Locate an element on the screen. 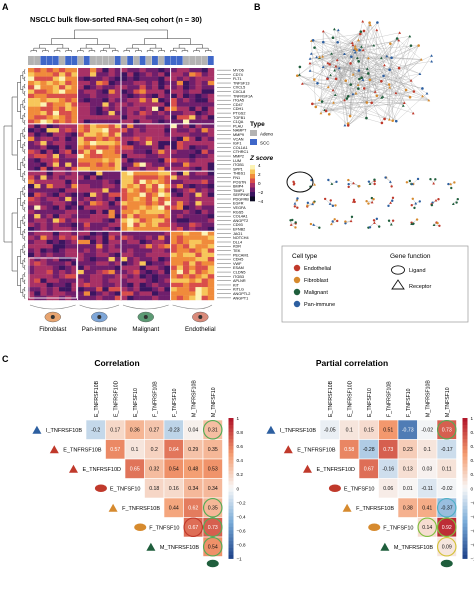 This screenshot has width=474, height=597. adeno-label: Adeno is located at coordinates (267, 134).